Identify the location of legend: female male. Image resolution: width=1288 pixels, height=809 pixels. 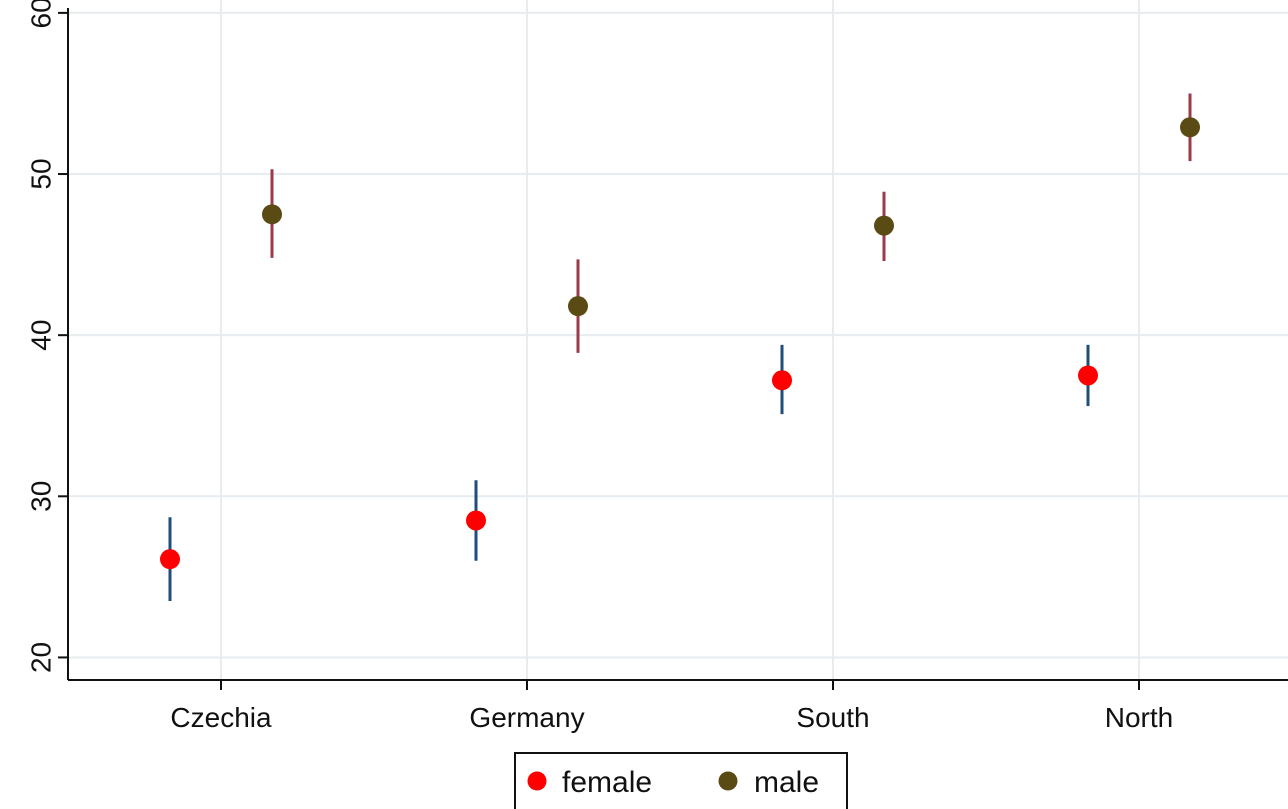
(681, 780).